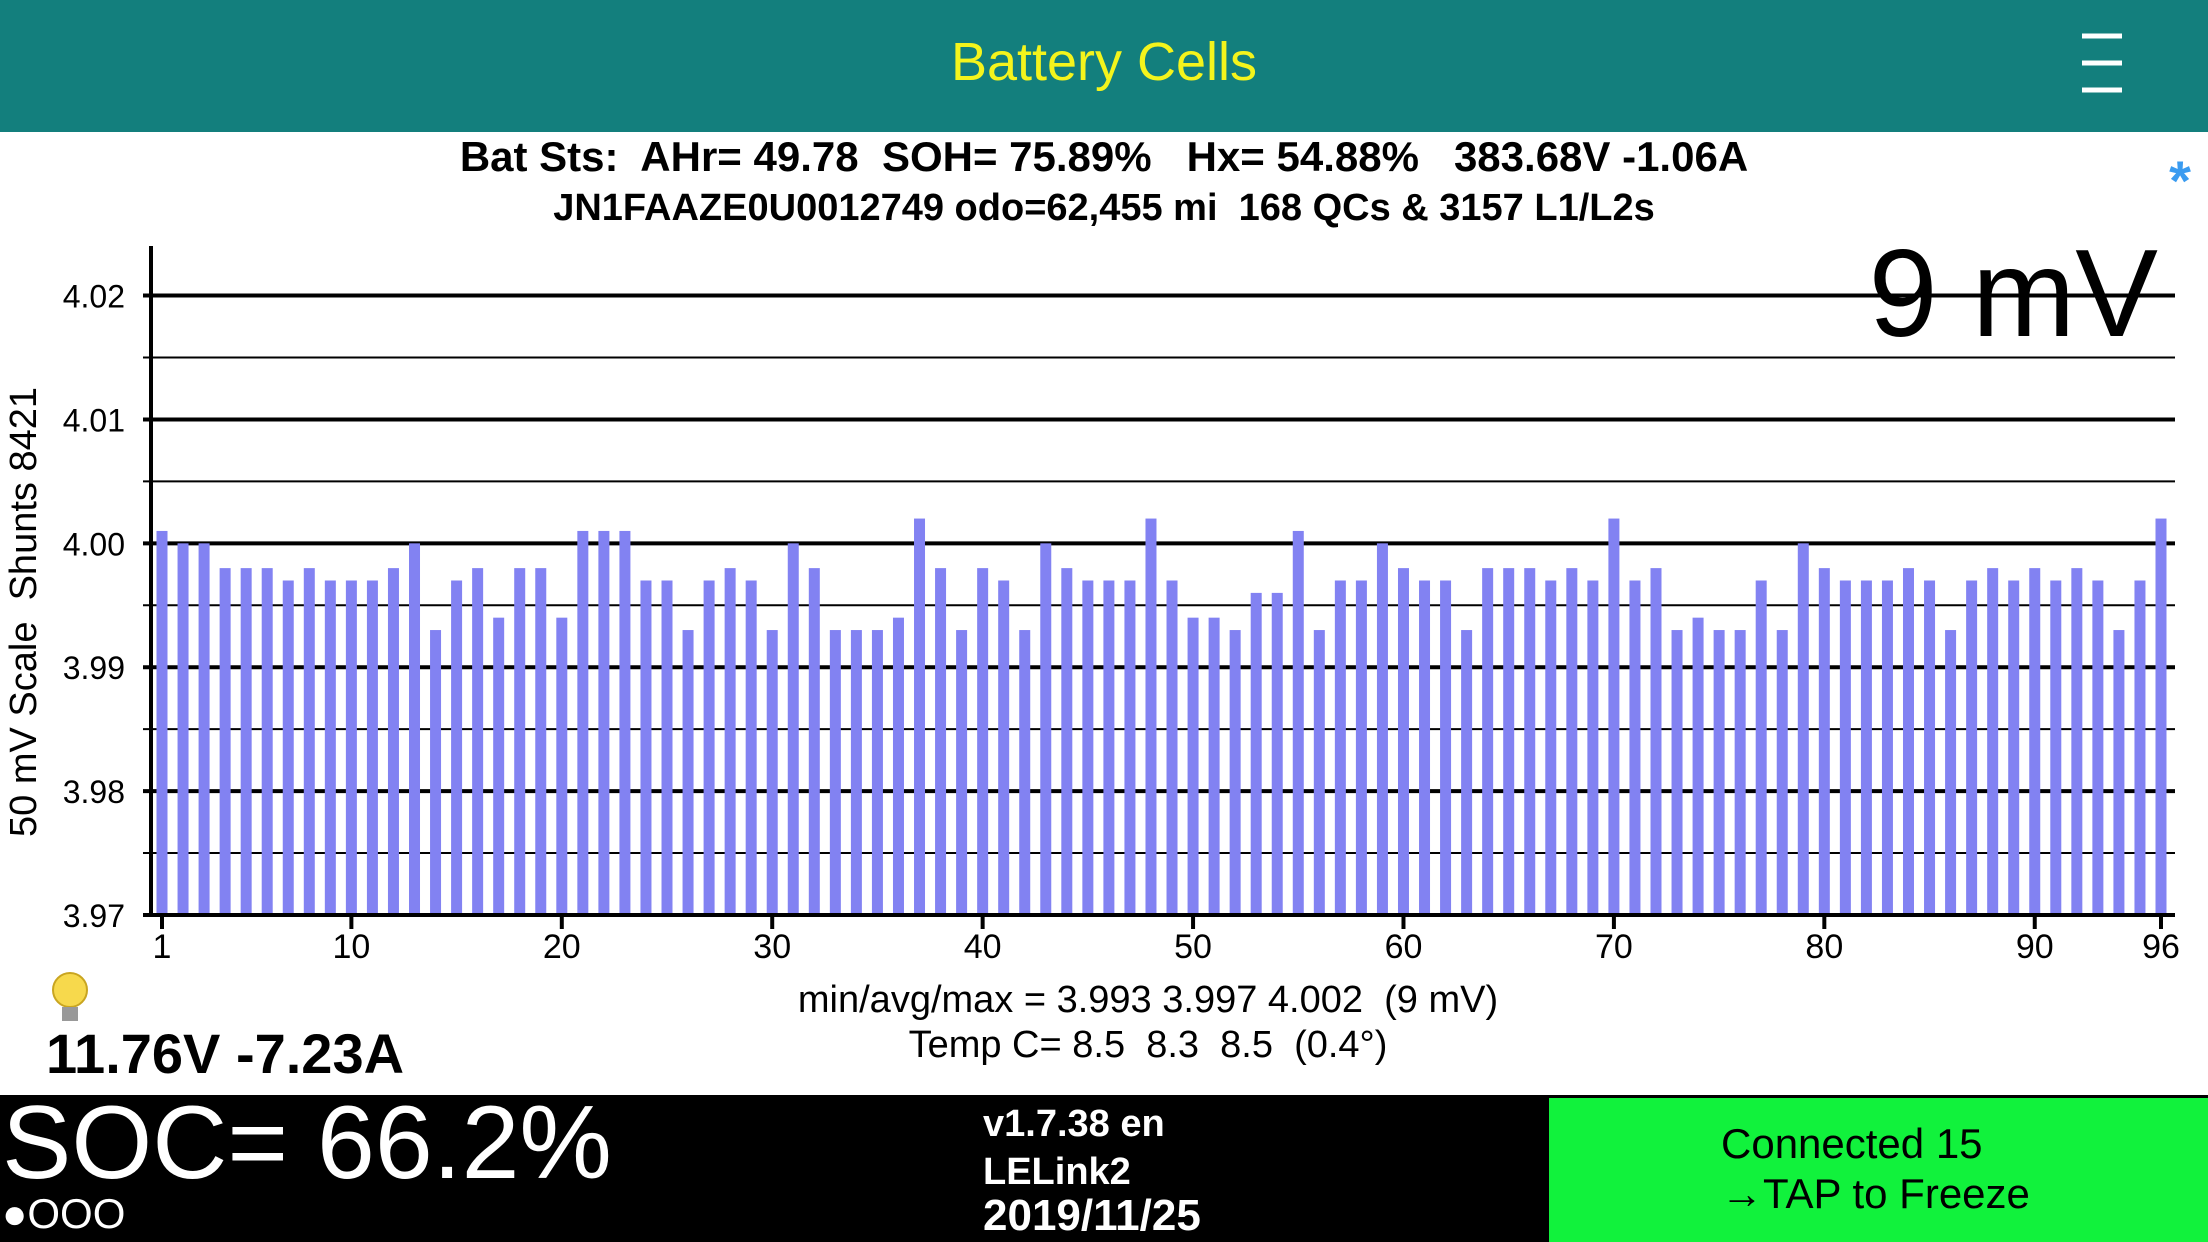  What do you see at coordinates (70, 990) in the screenshot?
I see `bulb` at bounding box center [70, 990].